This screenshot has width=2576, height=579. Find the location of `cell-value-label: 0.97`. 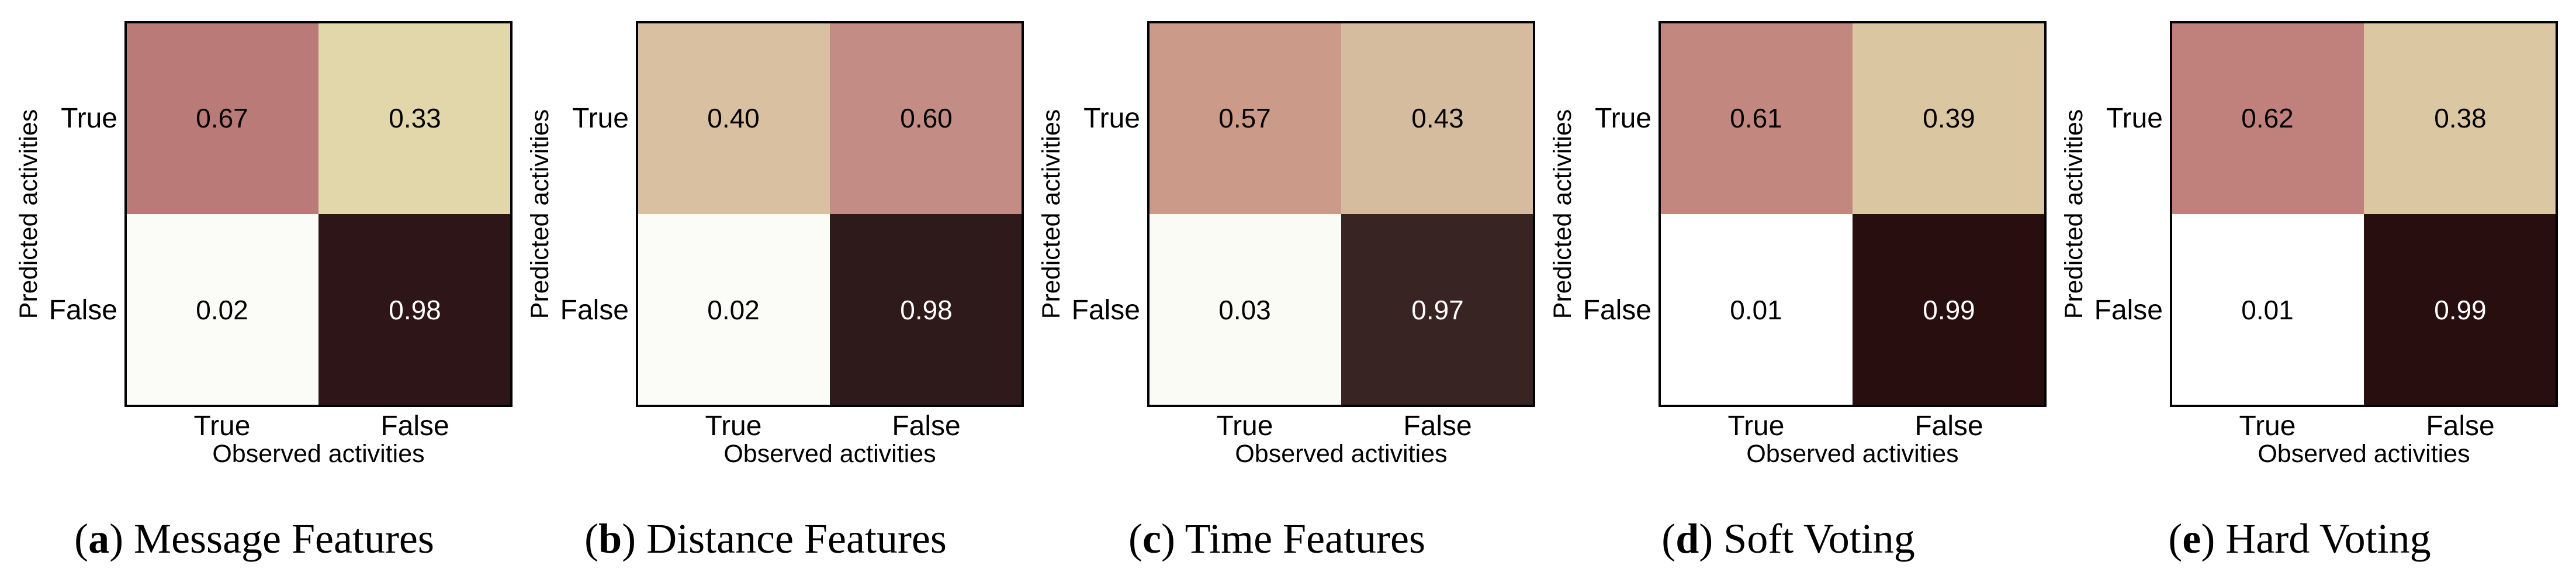

cell-value-label: 0.97 is located at coordinates (1437, 310).